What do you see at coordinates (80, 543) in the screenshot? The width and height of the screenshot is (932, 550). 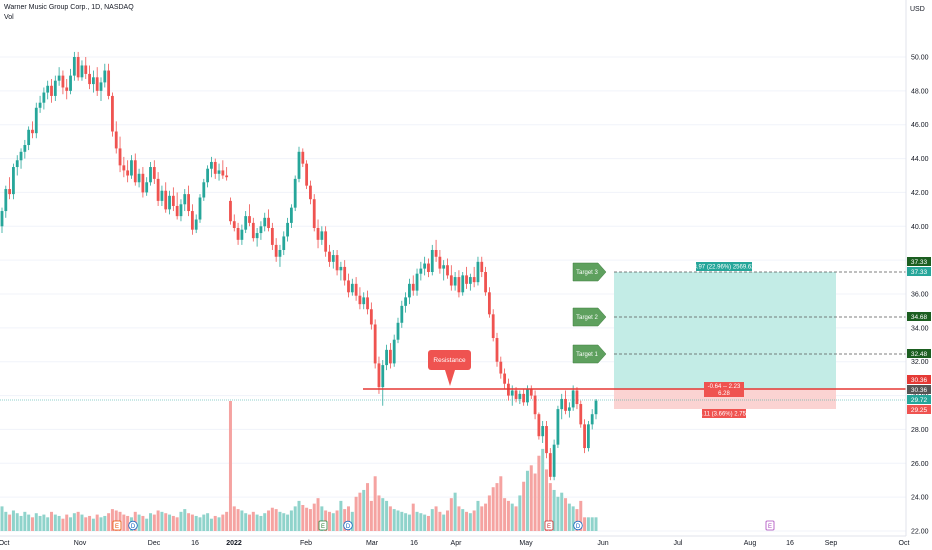 I see `time-tick-label: Nov` at bounding box center [80, 543].